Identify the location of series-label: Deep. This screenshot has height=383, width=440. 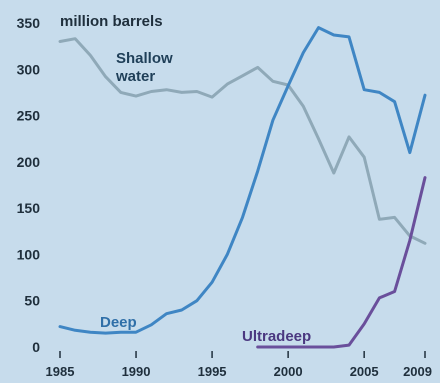
(118, 322).